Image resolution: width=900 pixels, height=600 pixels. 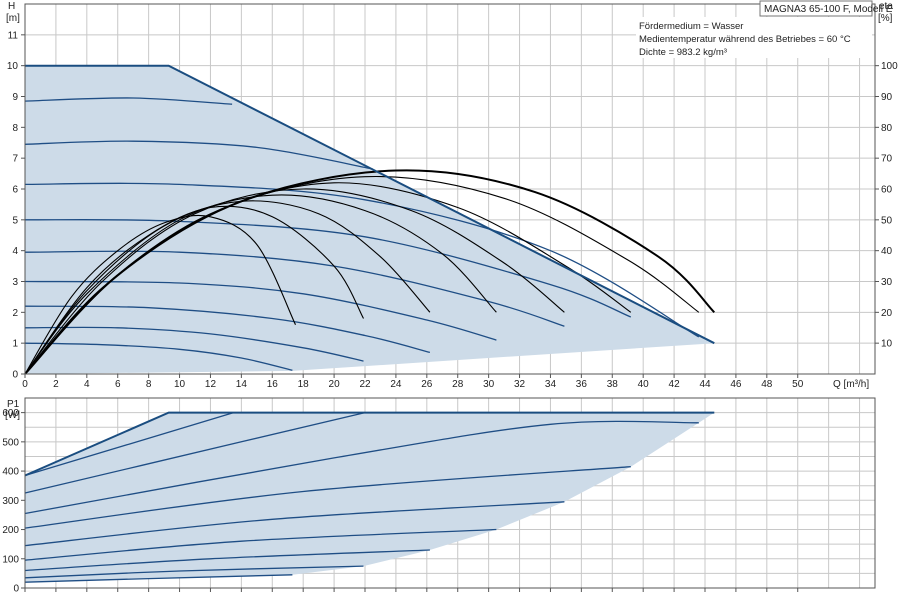 What do you see at coordinates (242, 384) in the screenshot?
I see `flow-tick-label: 14` at bounding box center [242, 384].